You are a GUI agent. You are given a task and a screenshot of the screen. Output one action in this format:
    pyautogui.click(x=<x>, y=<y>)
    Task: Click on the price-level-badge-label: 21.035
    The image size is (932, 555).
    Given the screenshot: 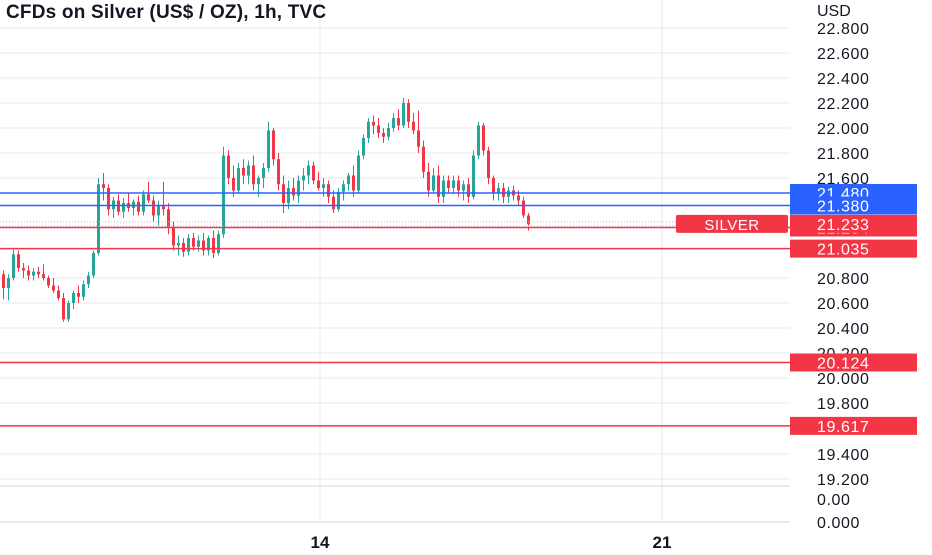 What is the action you would take?
    pyautogui.click(x=843, y=250)
    